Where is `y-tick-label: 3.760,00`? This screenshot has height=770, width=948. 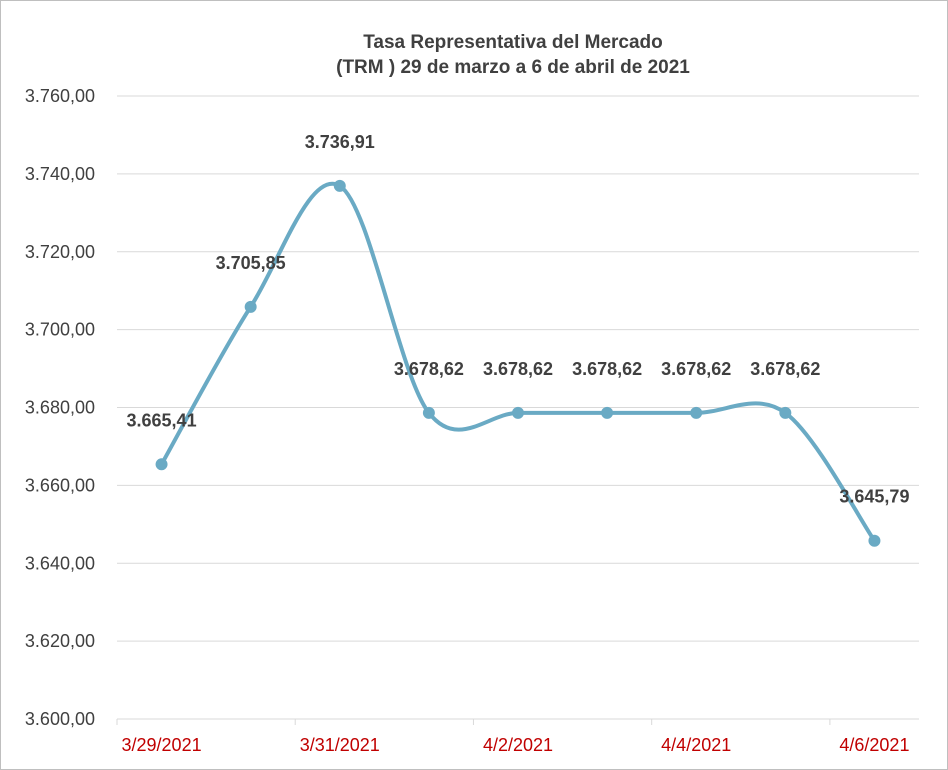
y-tick-label: 3.760,00 is located at coordinates (60, 96).